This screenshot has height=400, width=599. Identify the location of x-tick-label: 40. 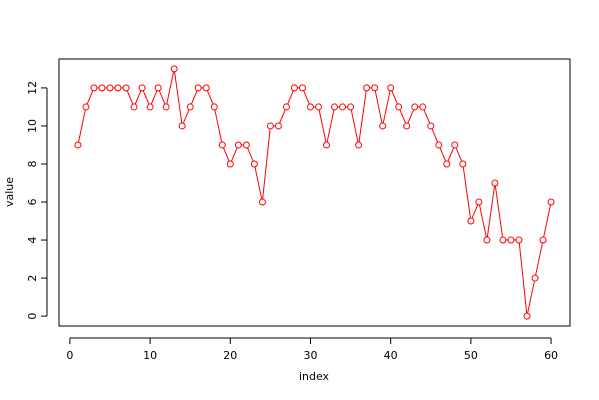
(391, 355).